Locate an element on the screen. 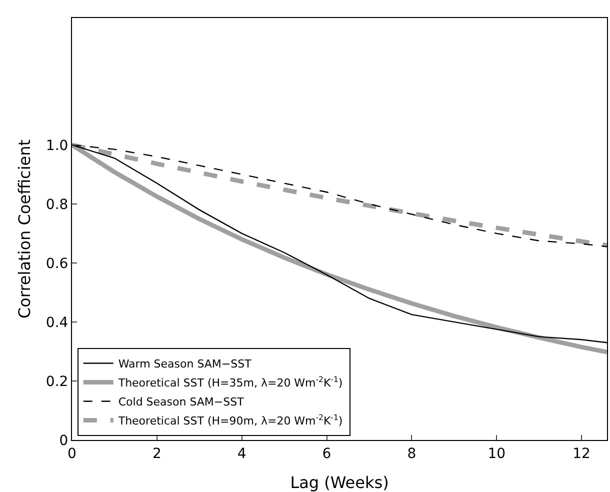 The width and height of the screenshot is (610, 492). legend-label: Theoretical SST (H=90m, λ=20 Wm$^{-2}$K$^{-1}$) is located at coordinates (230, 420).